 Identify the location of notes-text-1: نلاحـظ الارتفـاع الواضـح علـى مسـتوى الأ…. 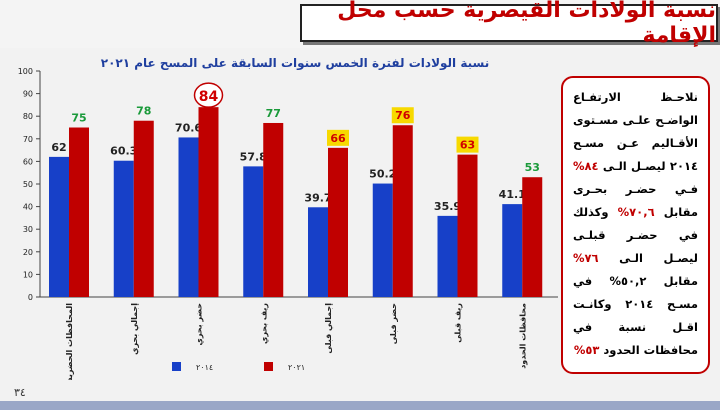
(635, 131).